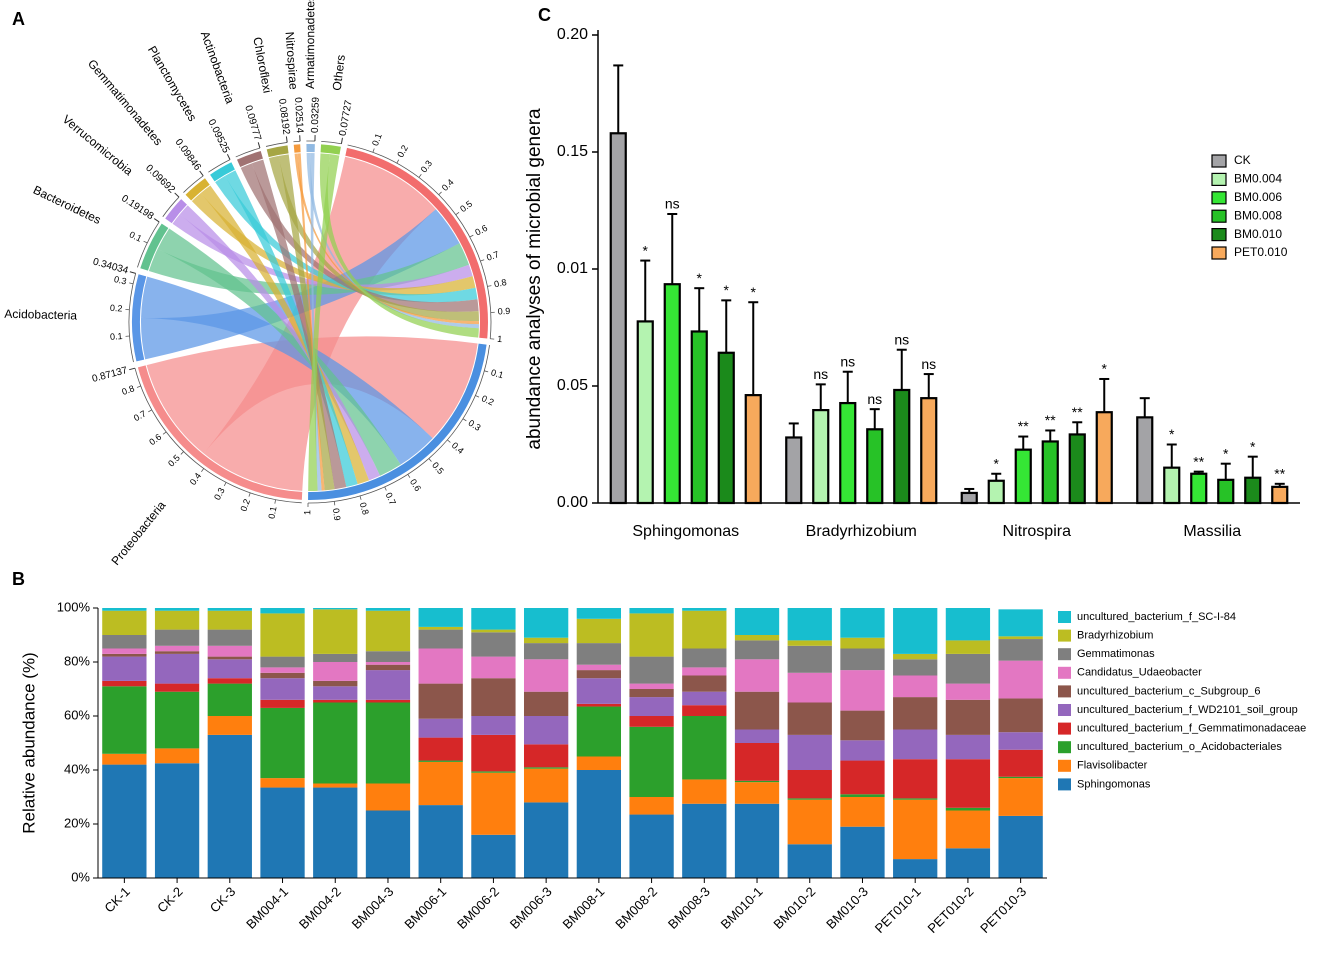  I want to click on legend-label: uncultured_bacterium_f_WD2101_soil_group, so click(1187, 710).